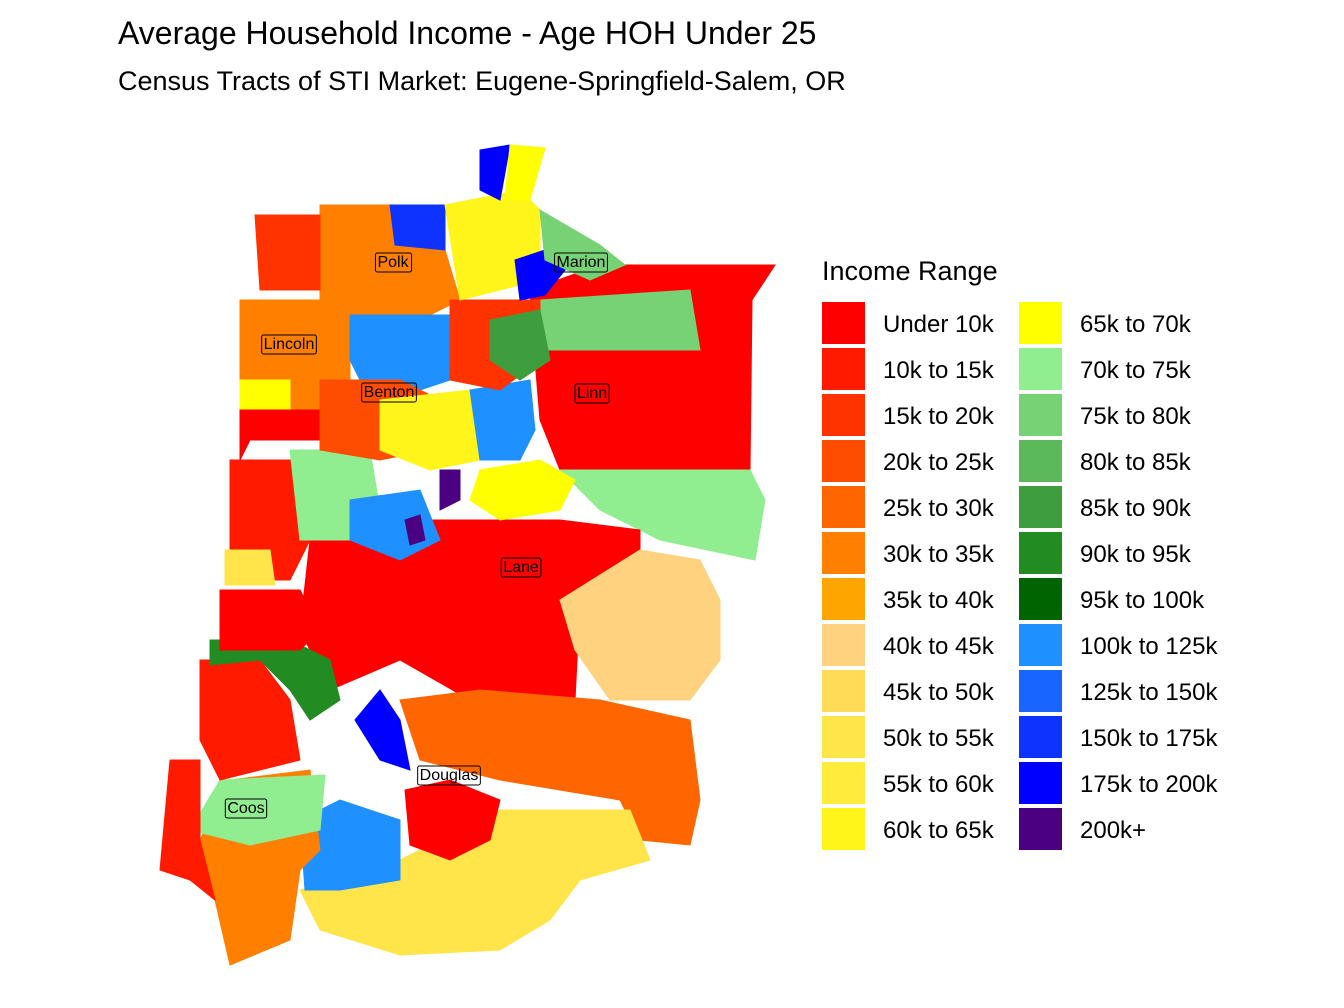 Image resolution: width=1344 pixels, height=1008 pixels. Describe the element at coordinates (939, 600) in the screenshot. I see `legend-label: 35k to 40k` at that location.